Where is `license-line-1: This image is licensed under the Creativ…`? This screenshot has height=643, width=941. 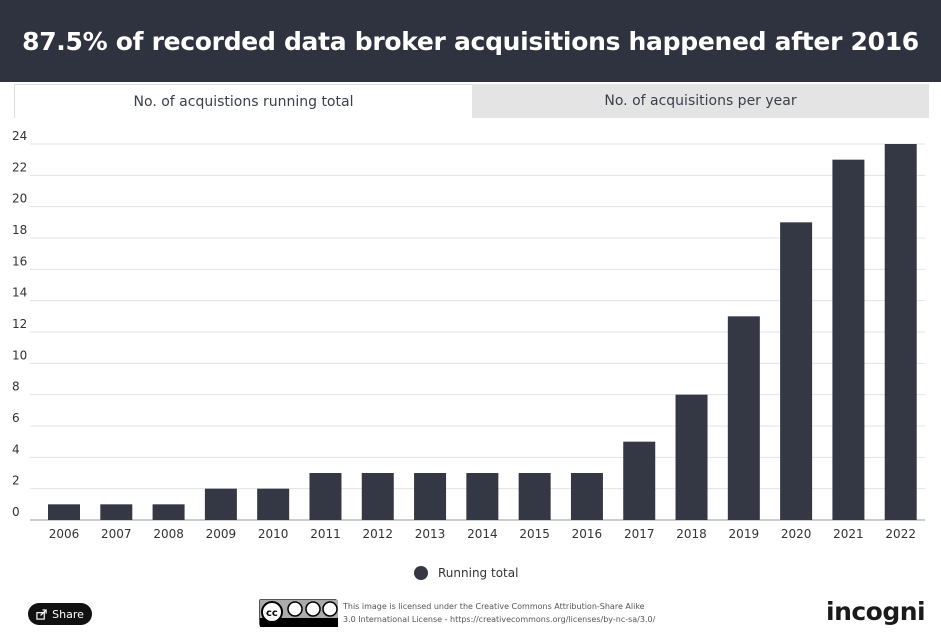
license-line-1: This image is licensed under the Creativ… is located at coordinates (494, 606).